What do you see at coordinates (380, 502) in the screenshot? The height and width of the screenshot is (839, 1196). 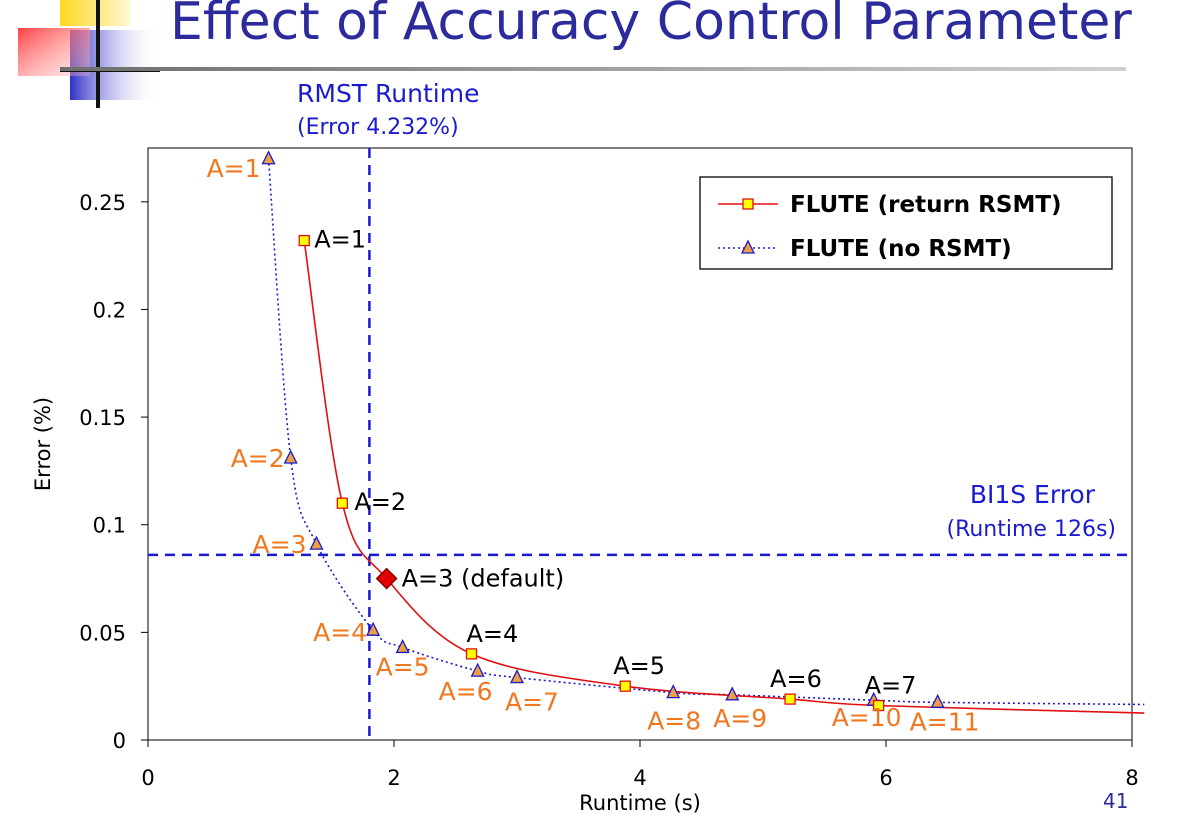 I see `return-rsmt-point-label: A=2` at bounding box center [380, 502].